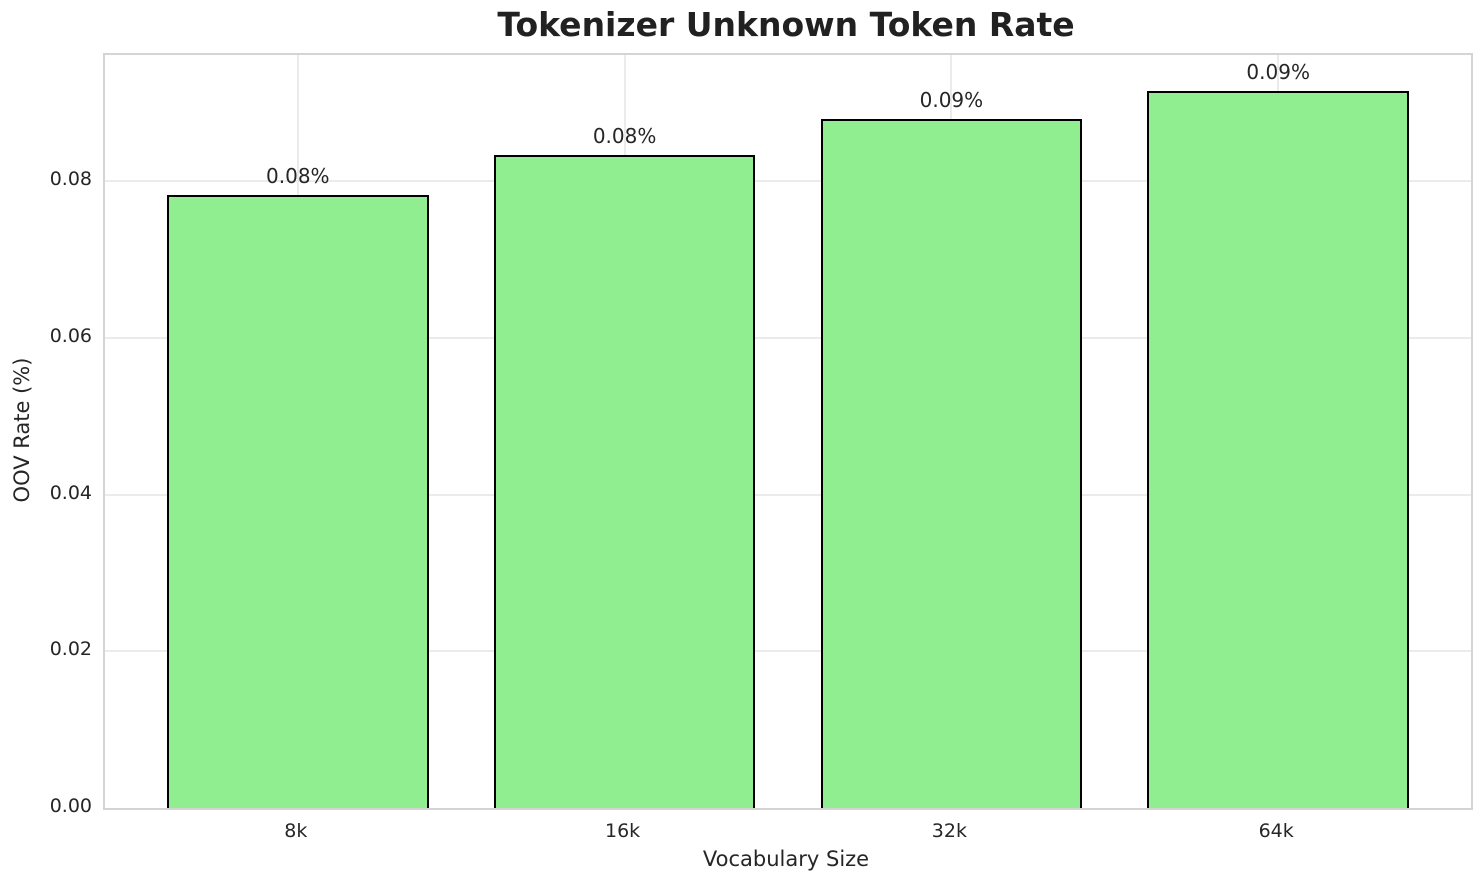 The width and height of the screenshot is (1484, 885). I want to click on x-tick-label-8k: 8k, so click(296, 831).